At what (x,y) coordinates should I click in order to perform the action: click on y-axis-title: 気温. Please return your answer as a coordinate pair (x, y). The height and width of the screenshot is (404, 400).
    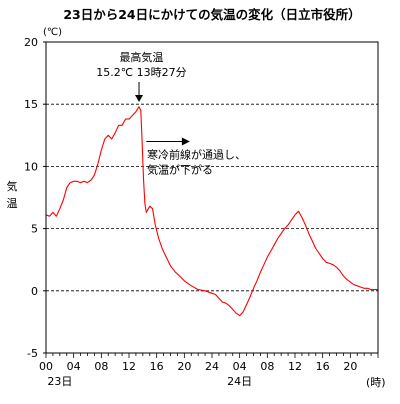
    Looking at the image, I should click on (12, 194).